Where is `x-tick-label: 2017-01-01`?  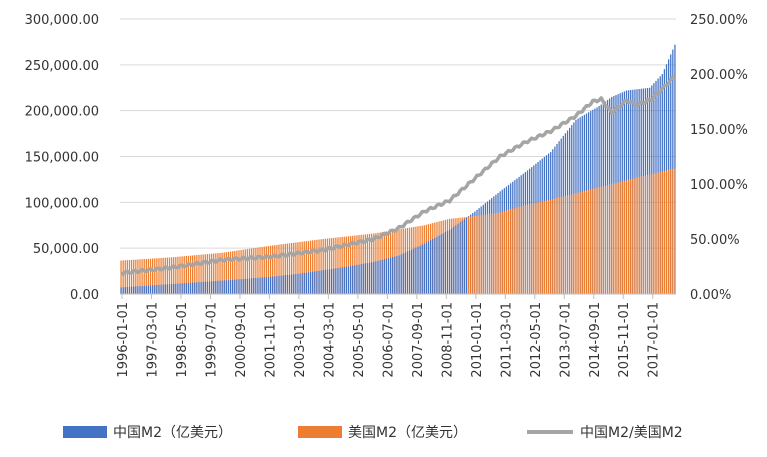
x-tick-label: 2017-01-01 is located at coordinates (654, 340).